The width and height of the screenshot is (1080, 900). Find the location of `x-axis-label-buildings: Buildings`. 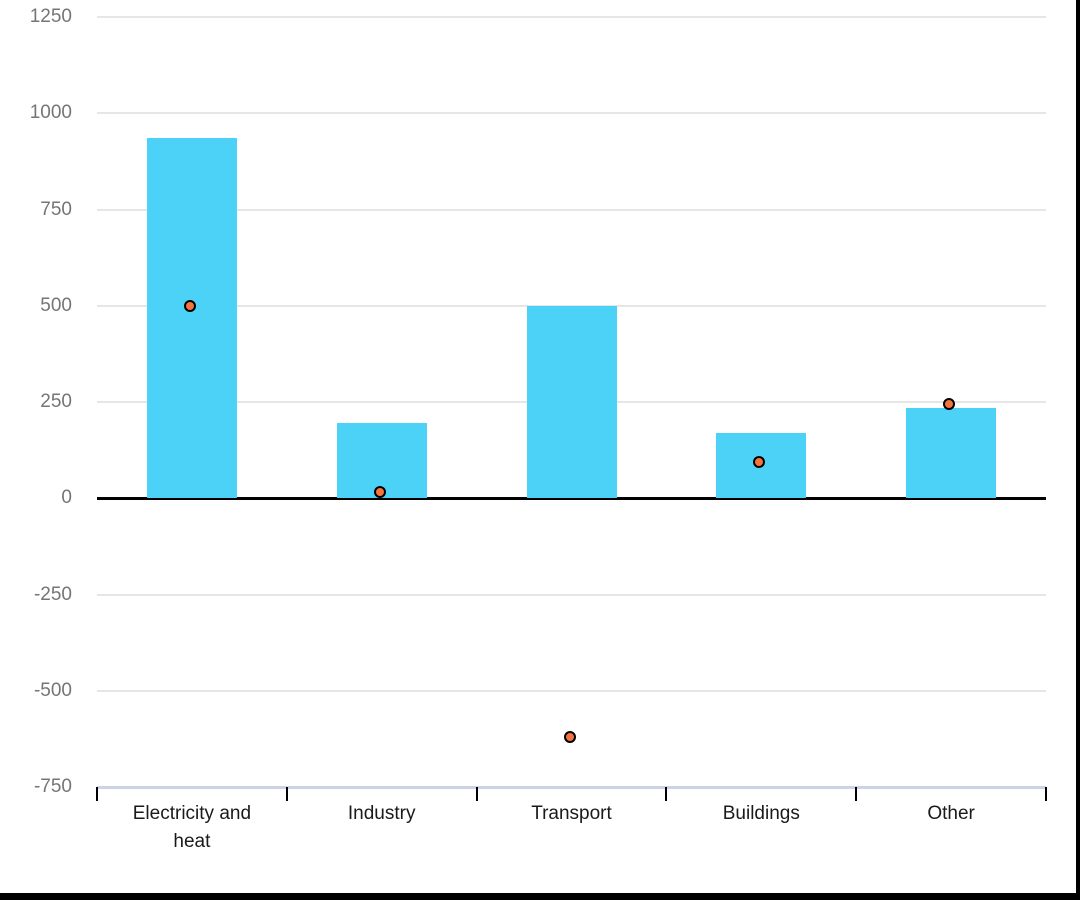

x-axis-label-buildings: Buildings is located at coordinates (761, 813).